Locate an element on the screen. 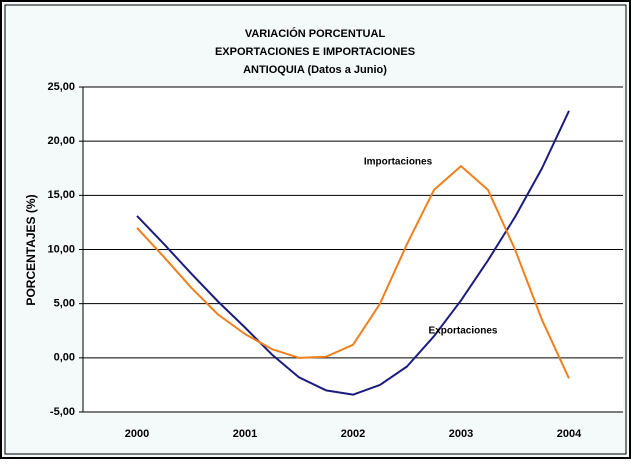 This screenshot has width=631, height=464. y-tick-label: 0,00 is located at coordinates (64, 358).